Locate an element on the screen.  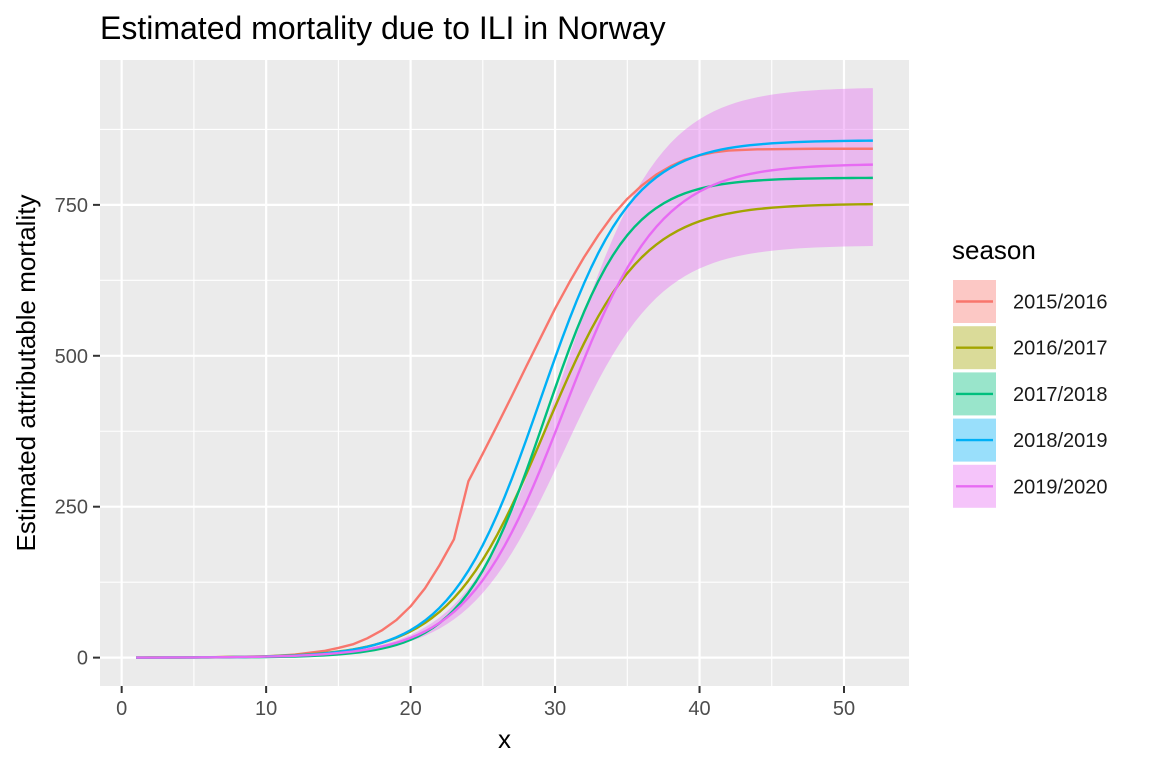
legend-label: 2015/2016 is located at coordinates (1060, 303).